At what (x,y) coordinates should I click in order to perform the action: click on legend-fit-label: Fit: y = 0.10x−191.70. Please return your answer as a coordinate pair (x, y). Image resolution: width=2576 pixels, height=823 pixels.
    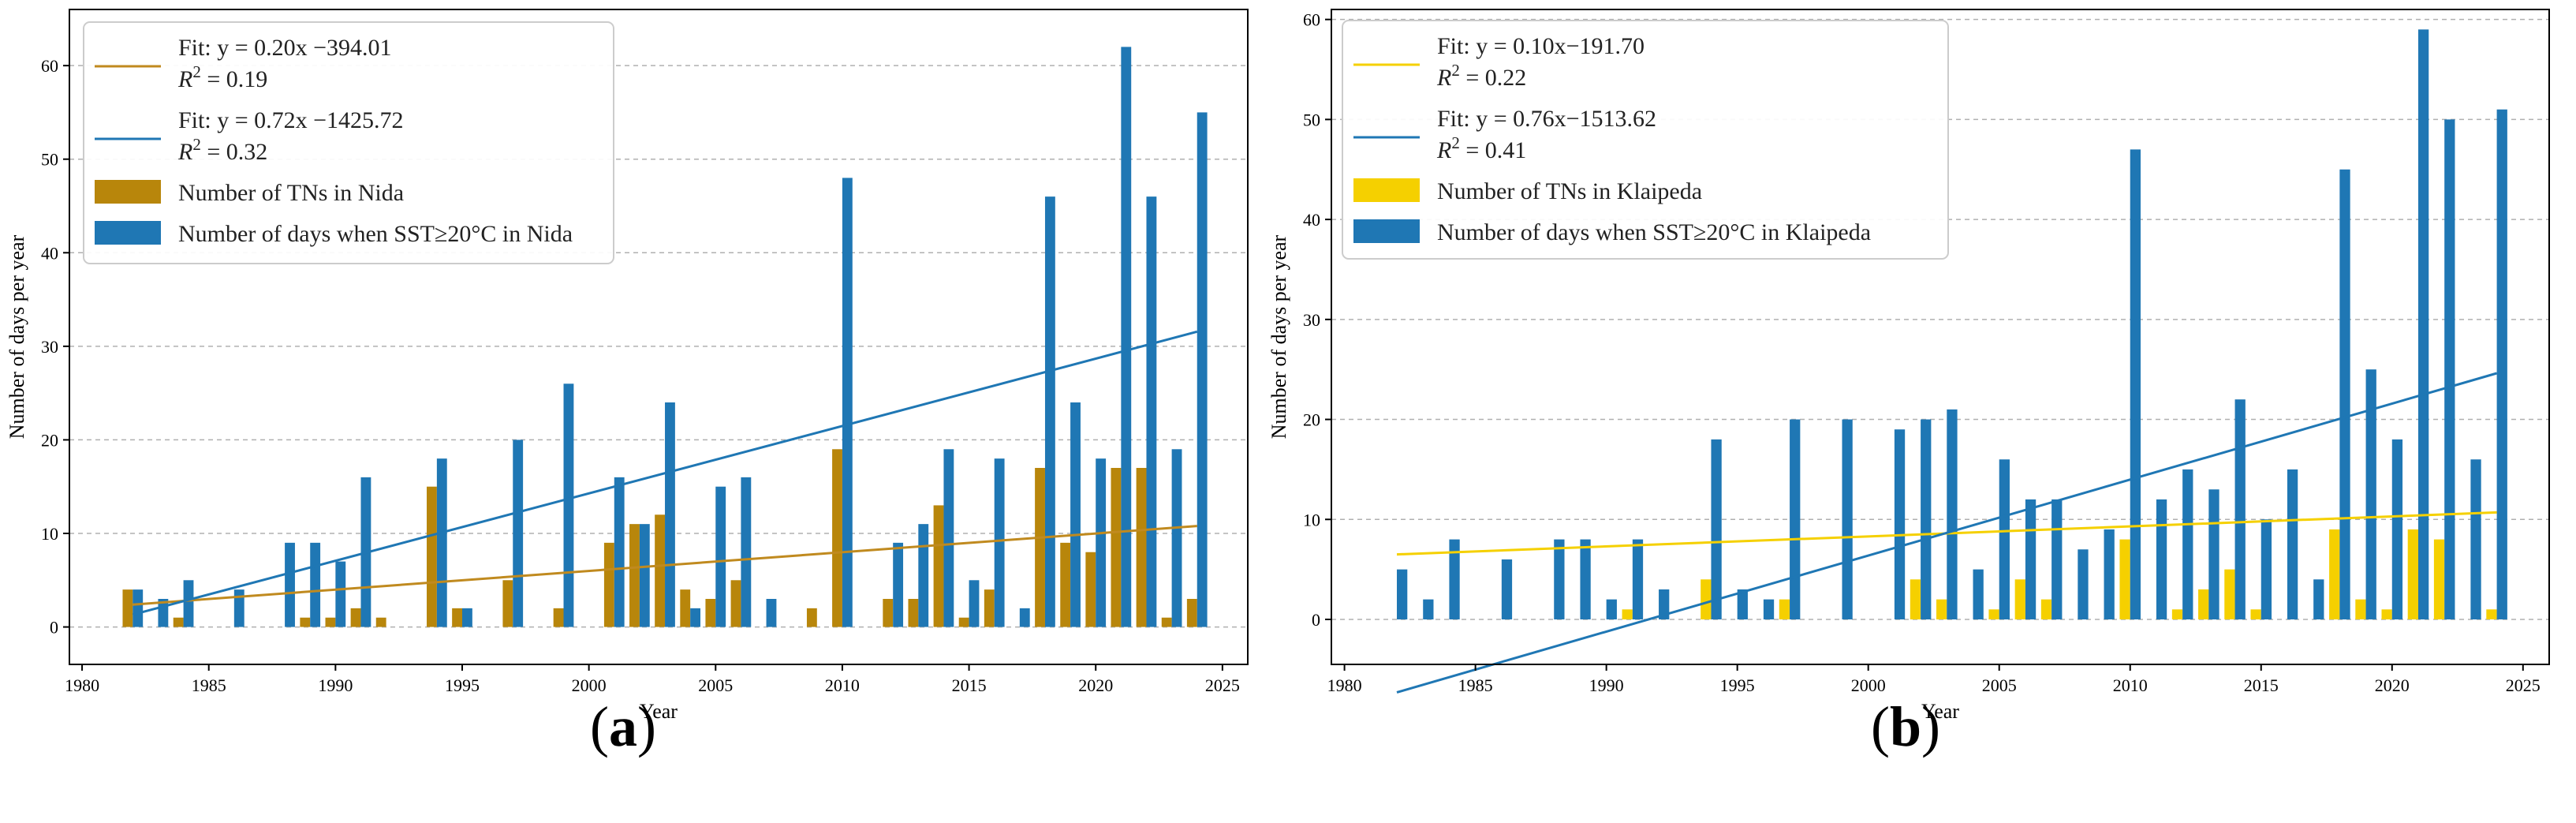
    Looking at the image, I should click on (1541, 46).